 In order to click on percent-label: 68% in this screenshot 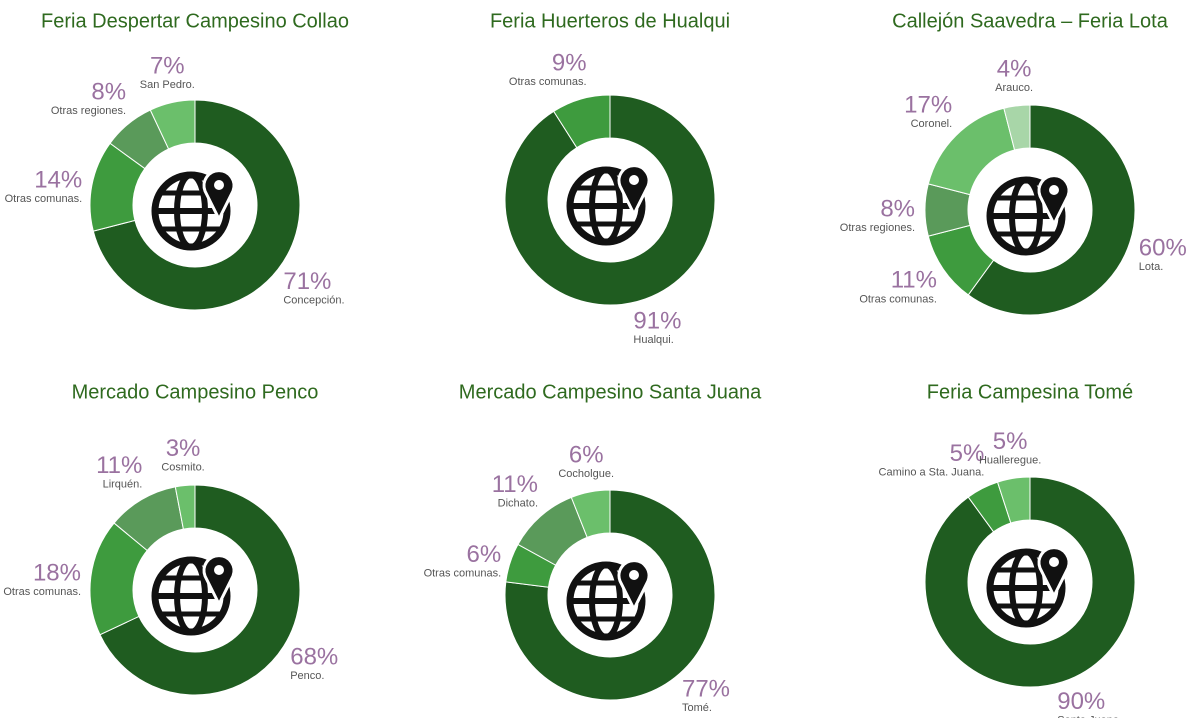, I will do `click(314, 656)`.